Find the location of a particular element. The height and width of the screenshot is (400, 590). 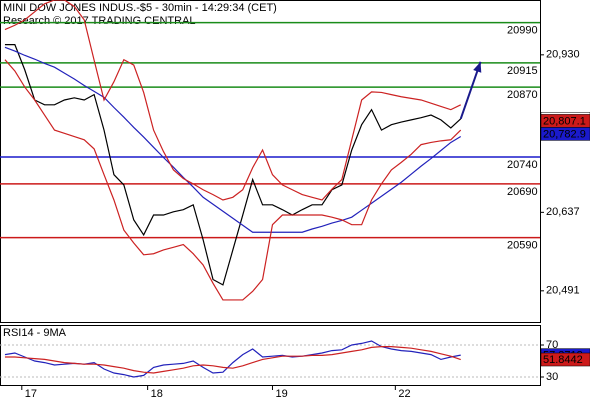

level-label: 20870 is located at coordinates (522, 95).